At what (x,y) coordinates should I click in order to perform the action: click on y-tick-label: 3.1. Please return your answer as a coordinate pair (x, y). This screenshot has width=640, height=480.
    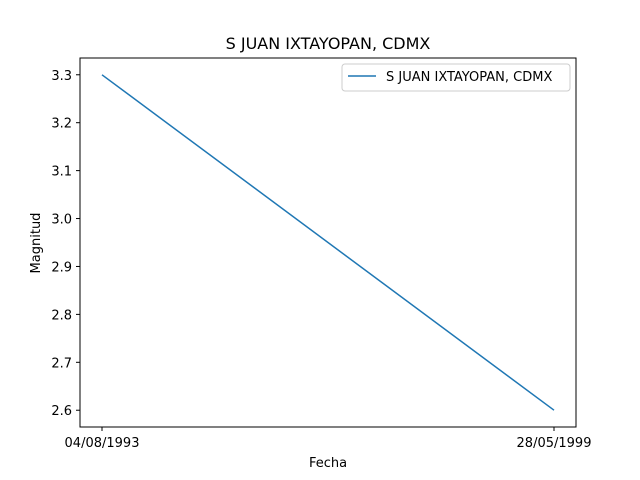
    Looking at the image, I should click on (61, 172).